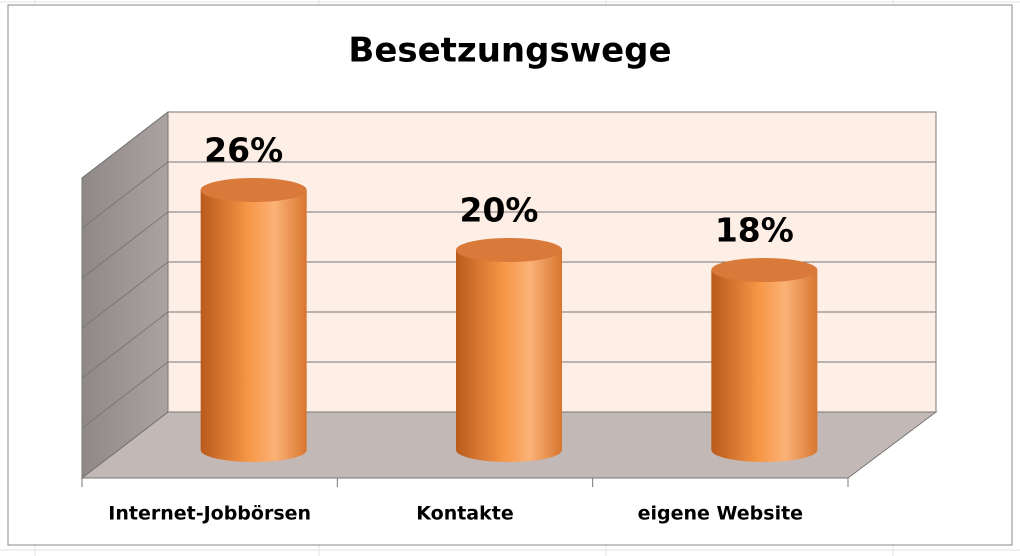  Describe the element at coordinates (464, 514) in the screenshot. I see `x-tick-label: Kontakte` at that location.